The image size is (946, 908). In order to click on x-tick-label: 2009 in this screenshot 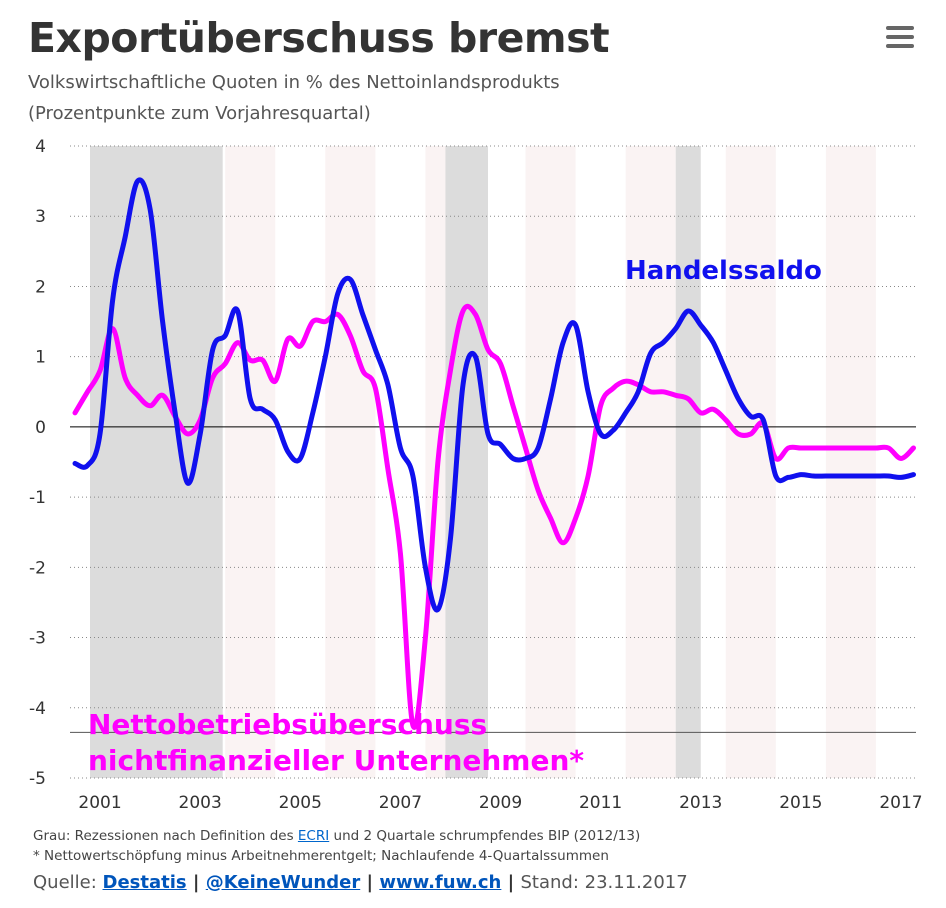, I will do `click(500, 803)`.